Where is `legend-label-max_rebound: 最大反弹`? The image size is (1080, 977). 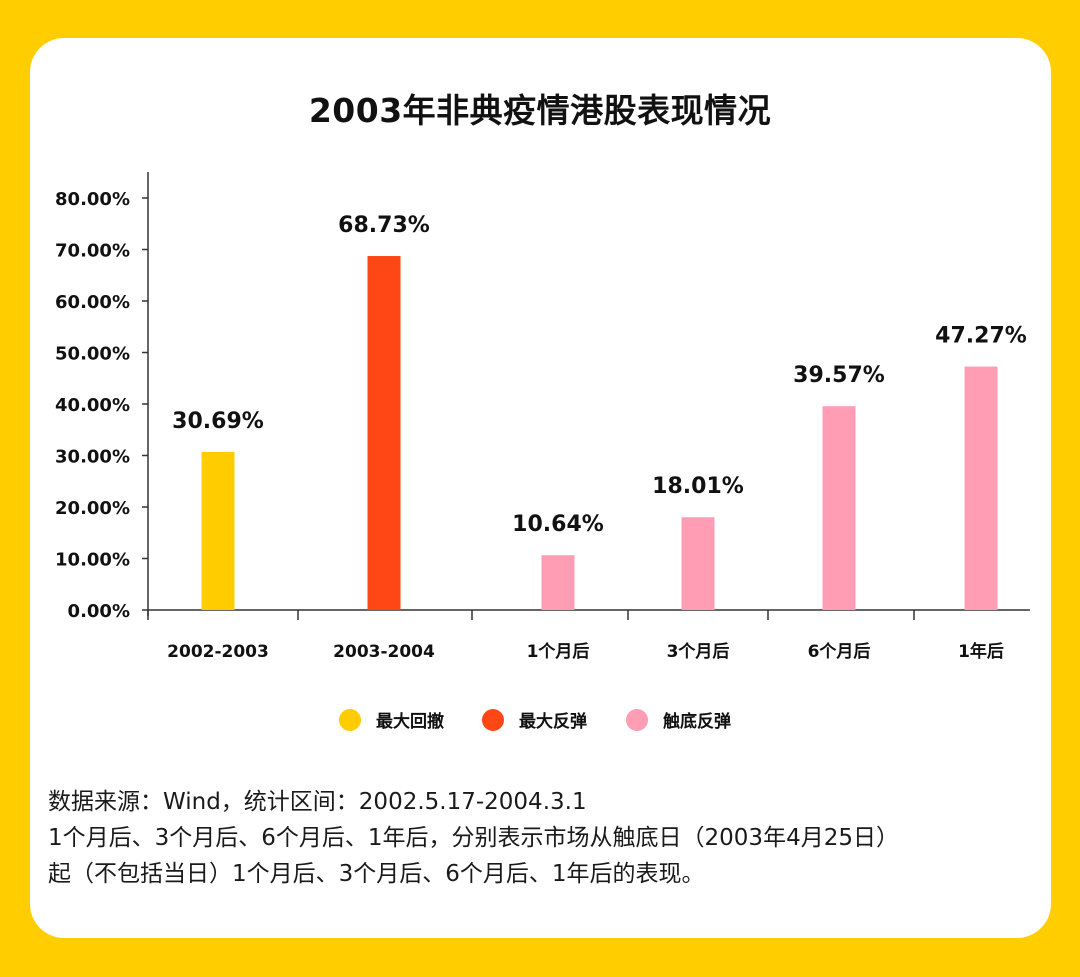 legend-label-max_rebound: 最大反弹 is located at coordinates (553, 721).